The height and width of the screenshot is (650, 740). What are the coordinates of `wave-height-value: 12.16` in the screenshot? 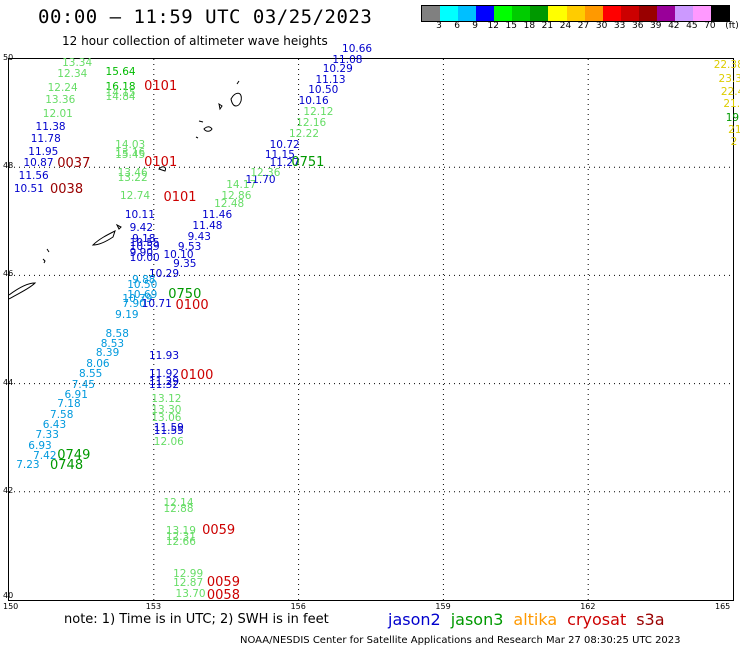 It's located at (311, 122).